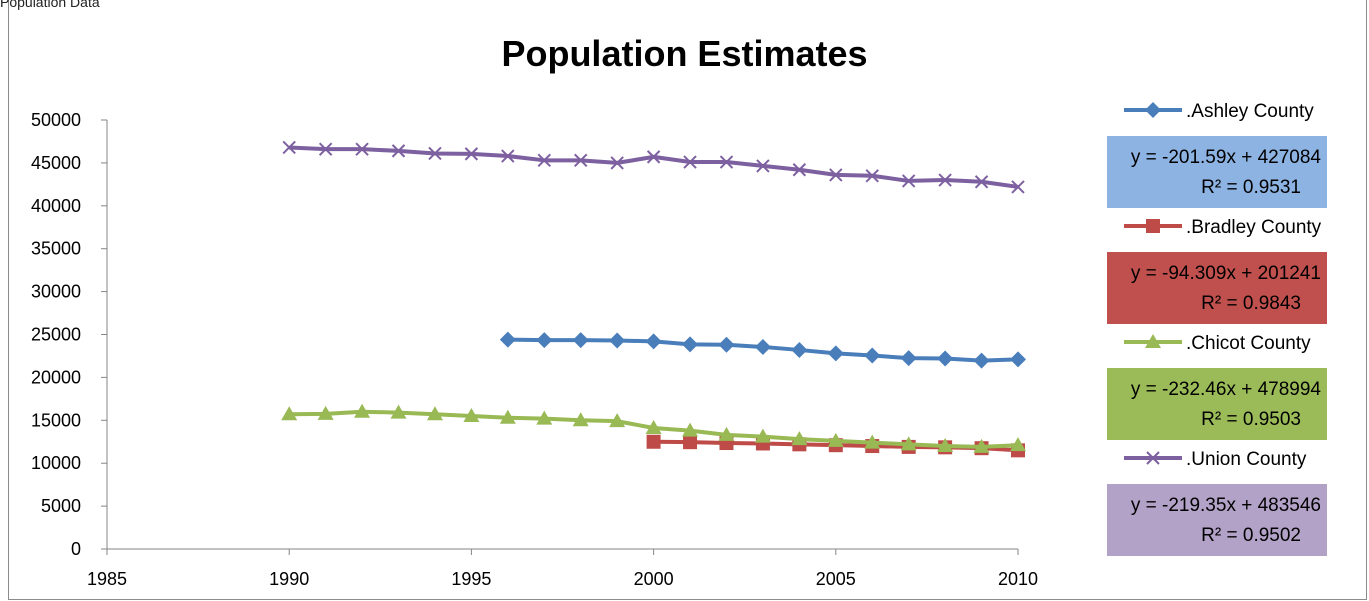 Image resolution: width=1369 pixels, height=601 pixels. I want to click on y-tick-label: 50000, so click(56, 120).